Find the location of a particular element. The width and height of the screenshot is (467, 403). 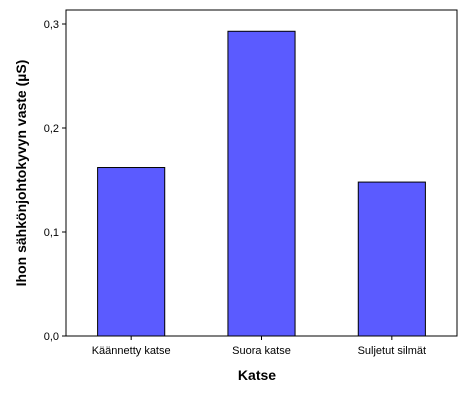

x-axis-title: Katse is located at coordinates (257, 375).